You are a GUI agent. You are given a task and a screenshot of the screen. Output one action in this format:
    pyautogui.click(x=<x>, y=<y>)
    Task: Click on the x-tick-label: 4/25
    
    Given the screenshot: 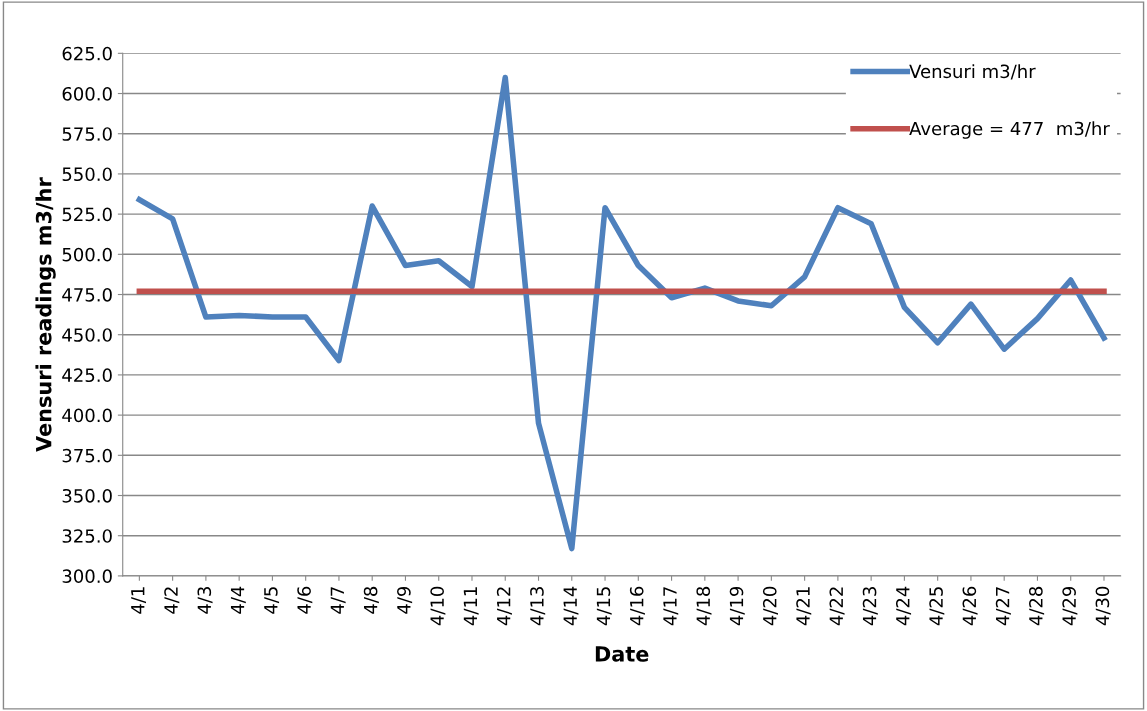 What is the action you would take?
    pyautogui.click(x=937, y=606)
    